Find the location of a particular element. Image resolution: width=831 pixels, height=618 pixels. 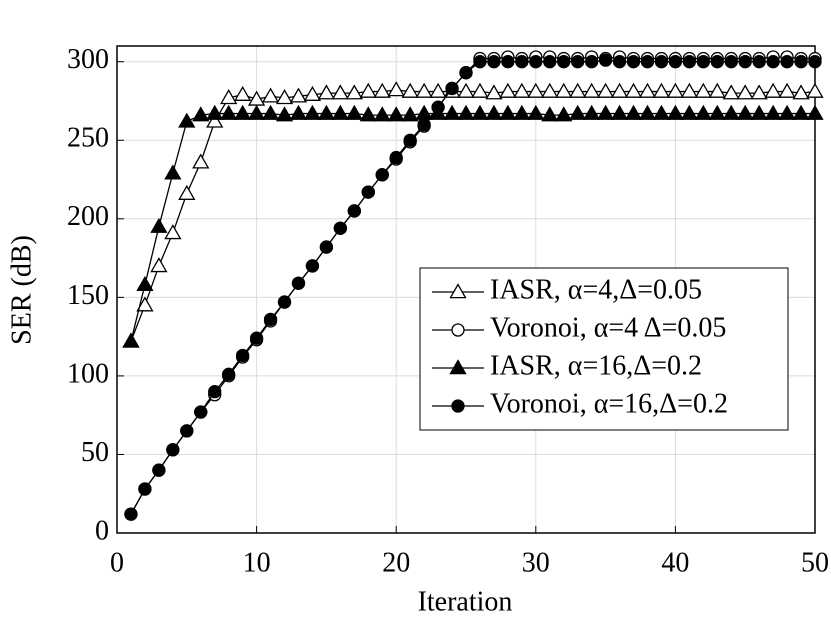

x-tick-label: 50 is located at coordinates (815, 562).